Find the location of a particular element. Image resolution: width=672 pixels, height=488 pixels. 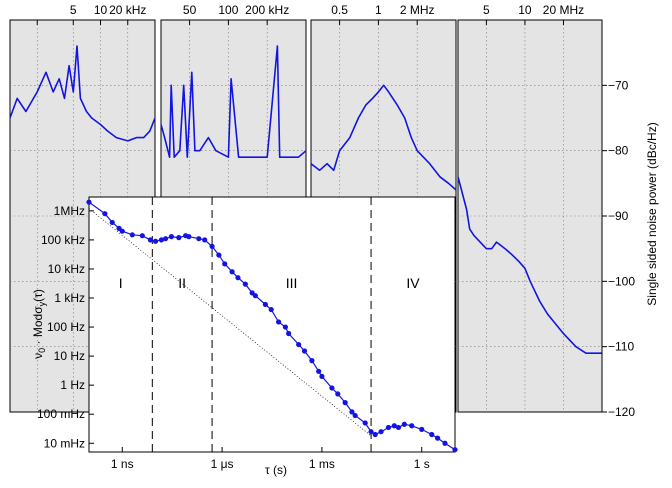

region-label: III is located at coordinates (292, 283).